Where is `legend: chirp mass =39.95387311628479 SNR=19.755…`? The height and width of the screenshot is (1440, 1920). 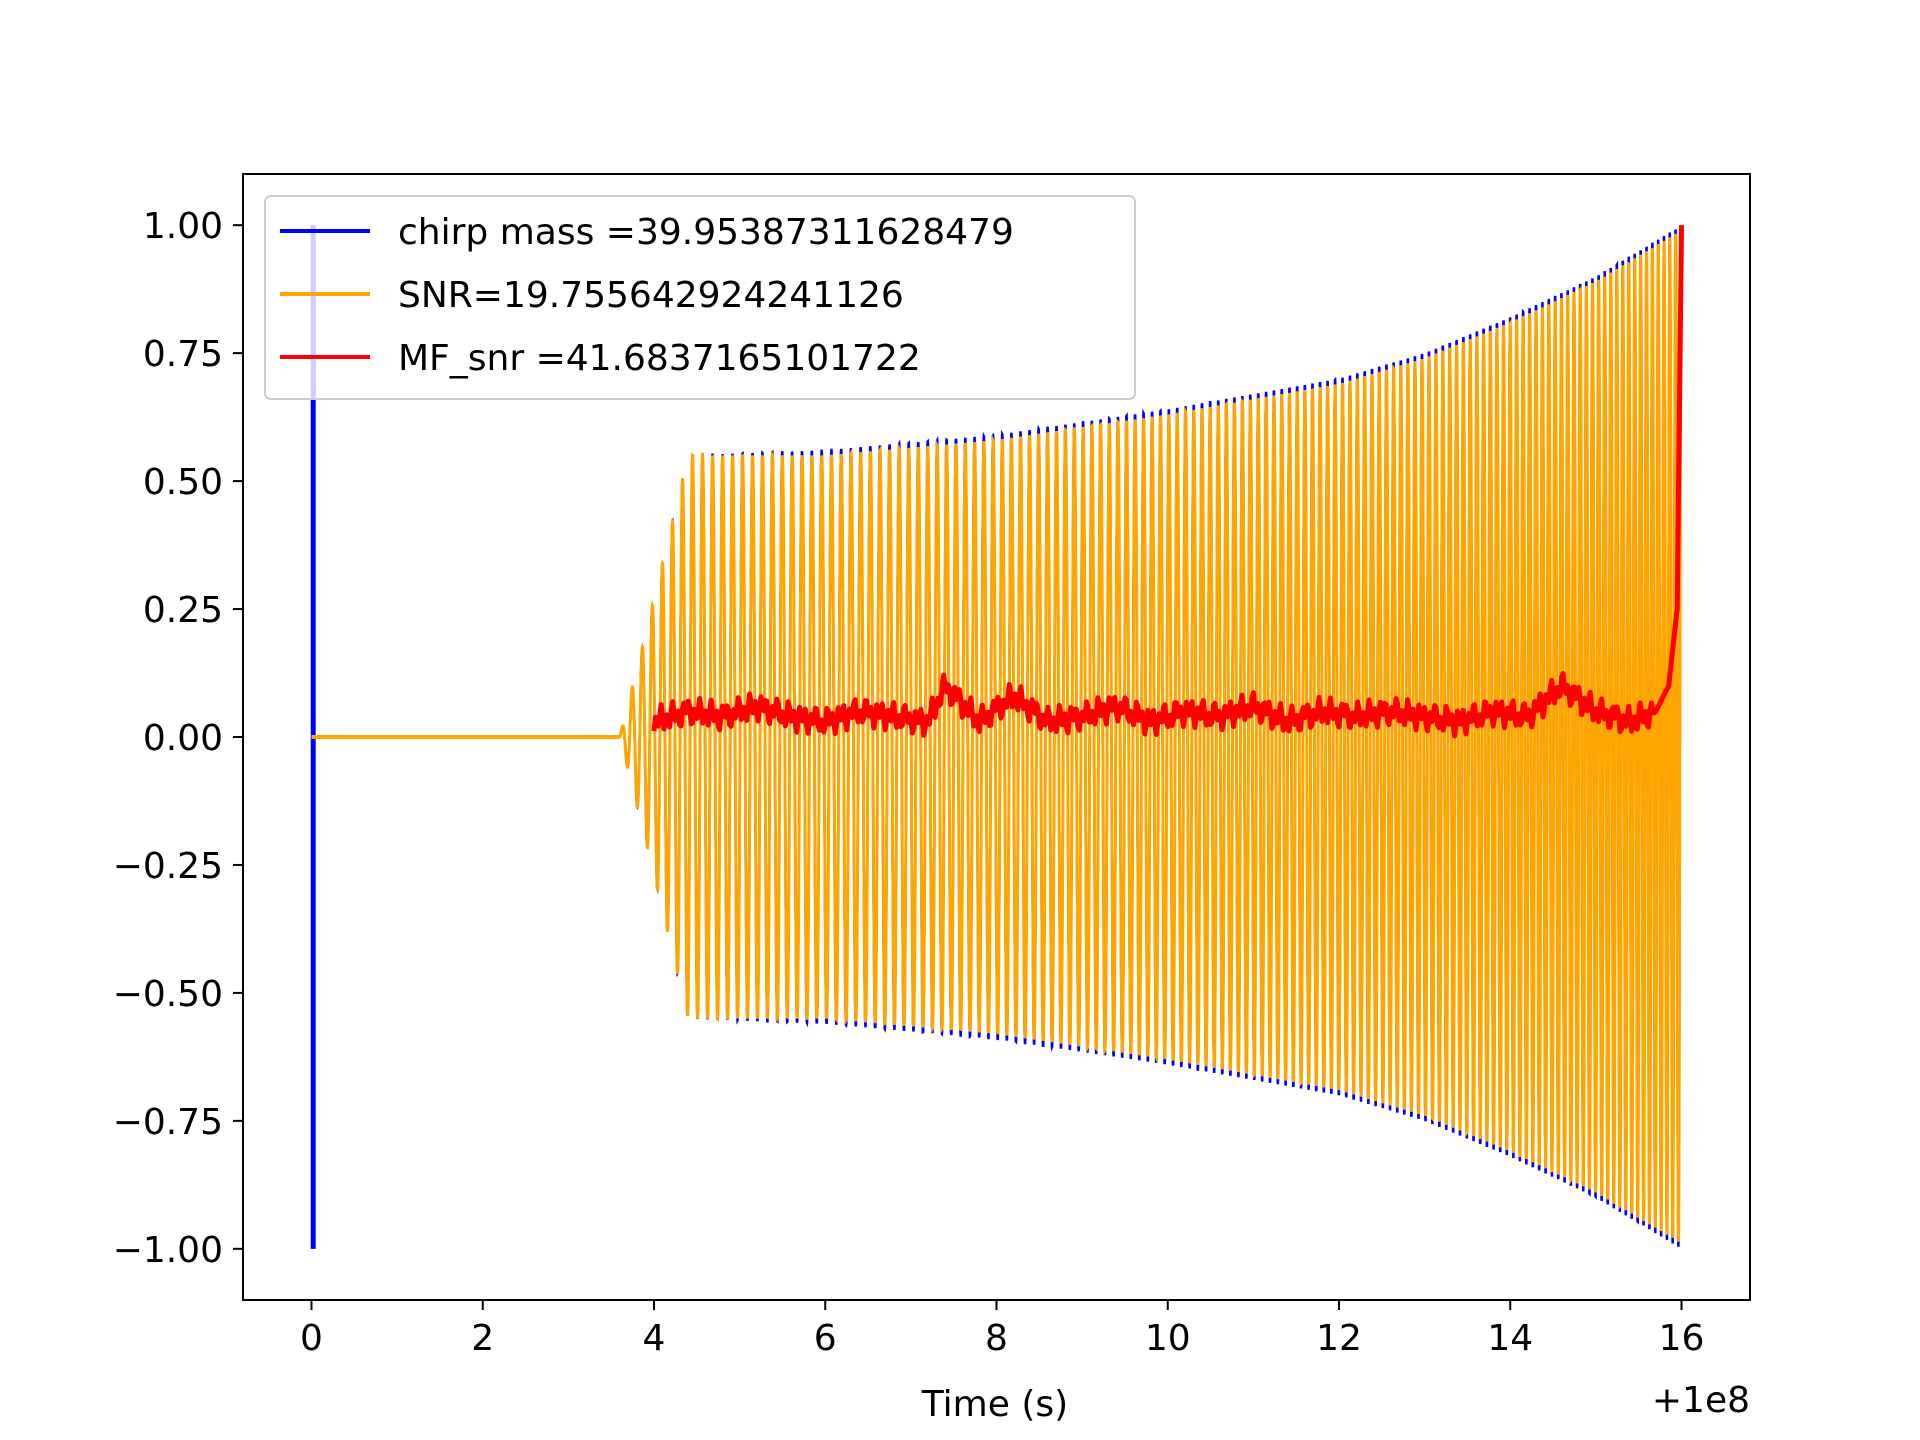 legend: chirp mass =39.95387311628479 SNR=19.755… is located at coordinates (700, 297).